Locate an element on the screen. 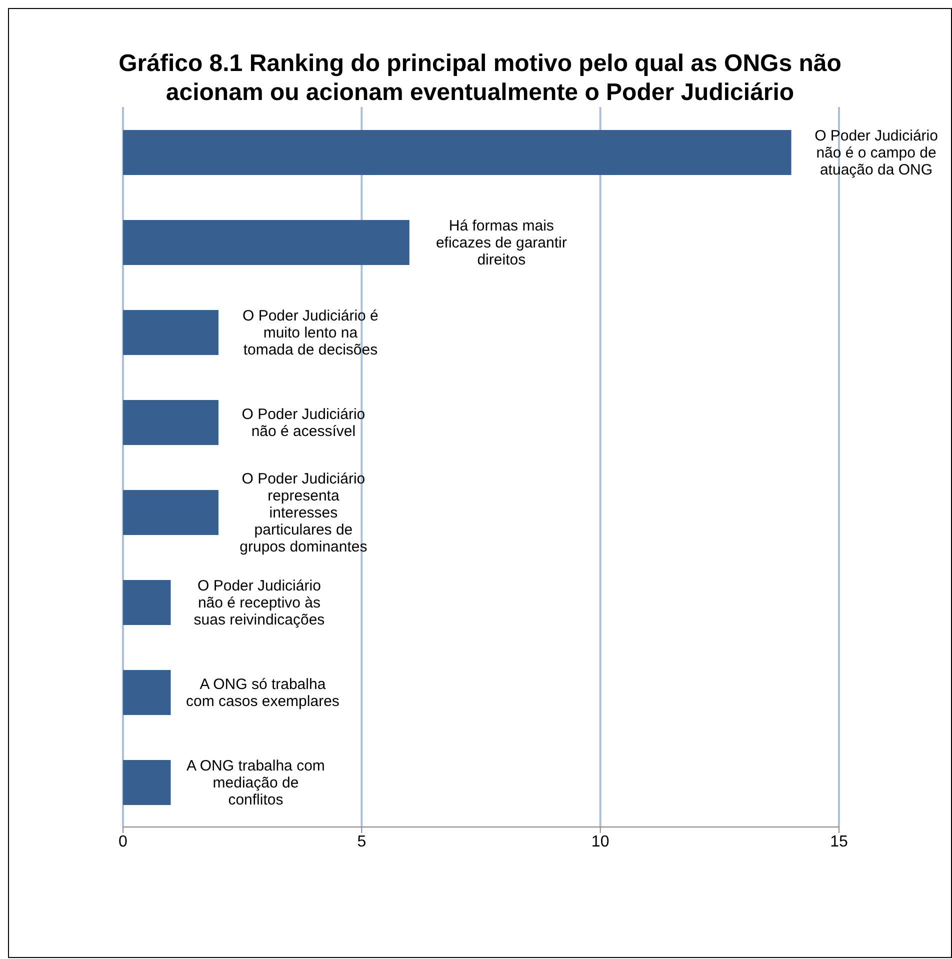  y-tick-label: A ONG só trabalha com casos exemplares is located at coordinates (263, 693).